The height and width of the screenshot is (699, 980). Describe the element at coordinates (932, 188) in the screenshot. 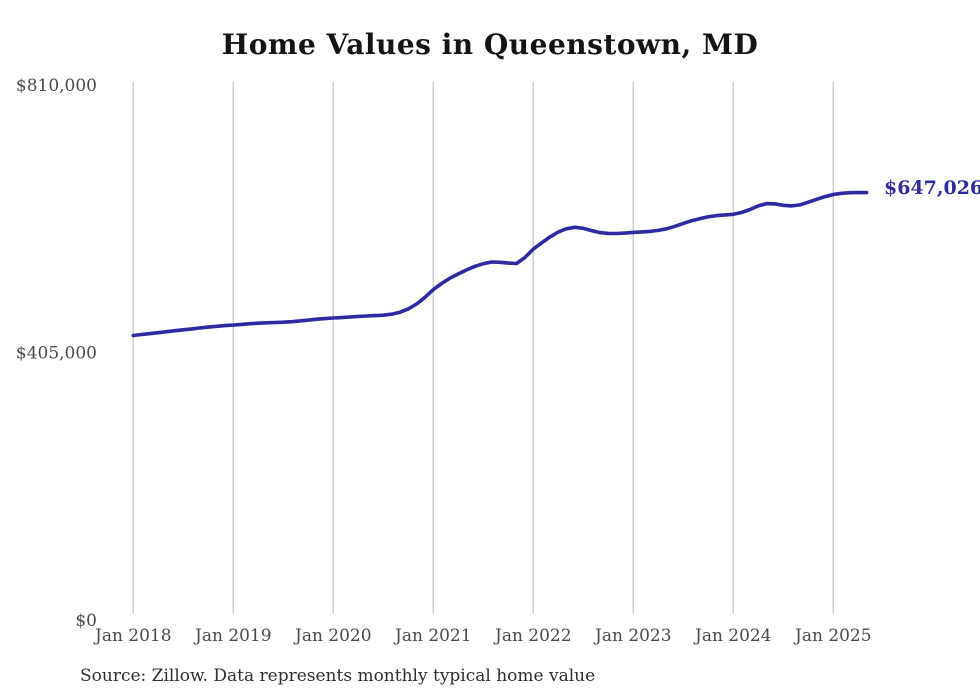

I see `latest-value-label: $647,026` at that location.